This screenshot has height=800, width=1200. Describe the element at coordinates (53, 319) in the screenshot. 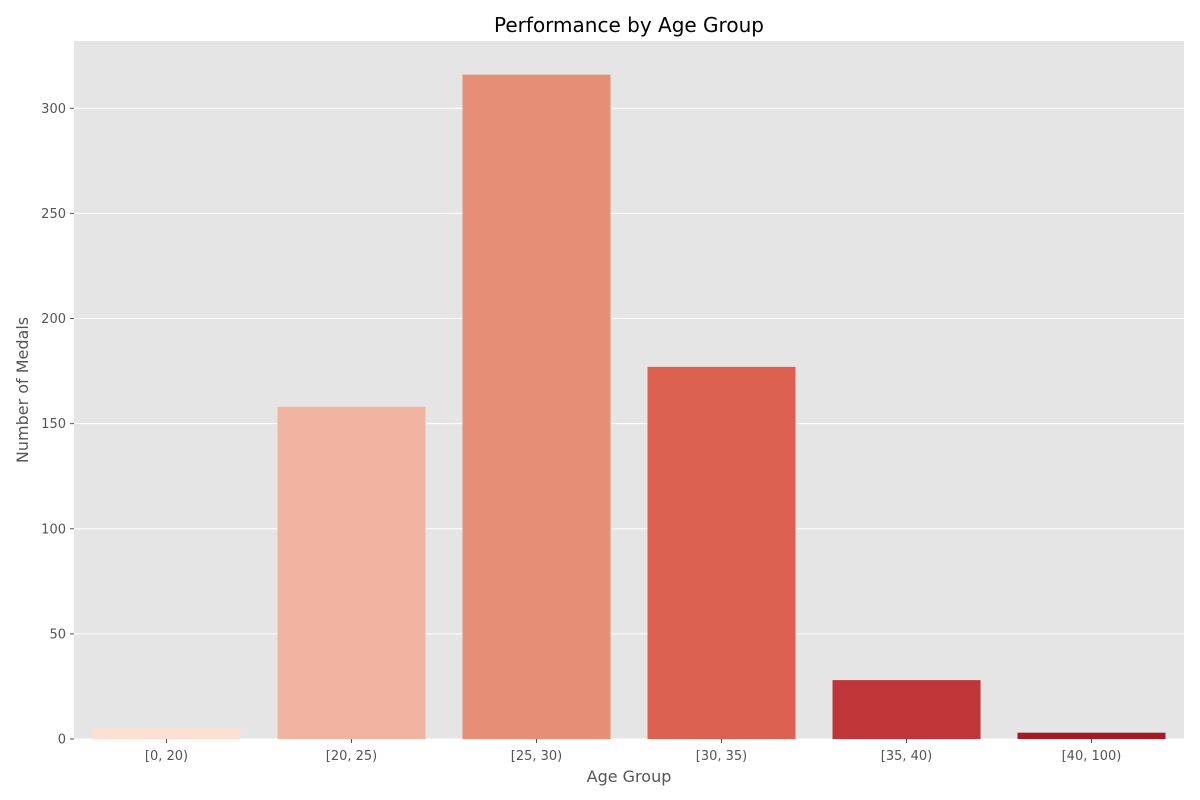

I see `y-tick-label: 200` at that location.